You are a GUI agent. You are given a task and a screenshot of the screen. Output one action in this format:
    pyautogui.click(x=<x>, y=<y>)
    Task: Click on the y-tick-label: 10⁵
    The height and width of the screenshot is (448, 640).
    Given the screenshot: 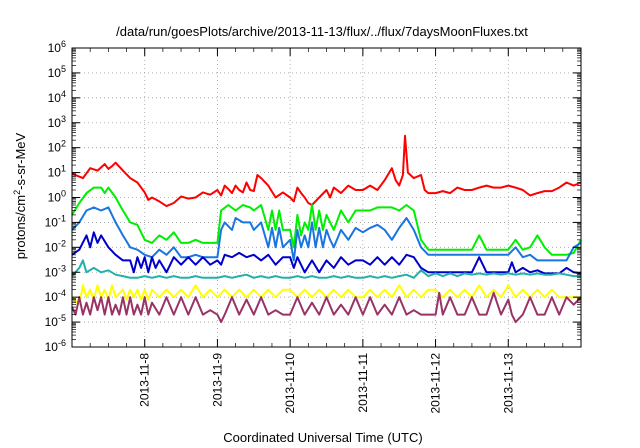 What is the action you would take?
    pyautogui.click(x=57, y=72)
    